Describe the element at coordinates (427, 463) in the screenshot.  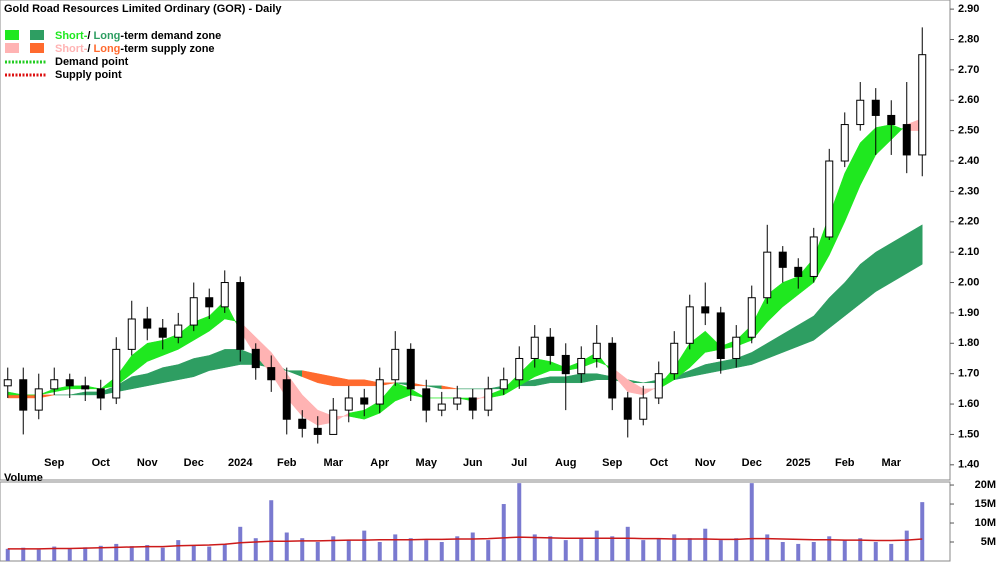
I see `x-tick-label: May` at that location.